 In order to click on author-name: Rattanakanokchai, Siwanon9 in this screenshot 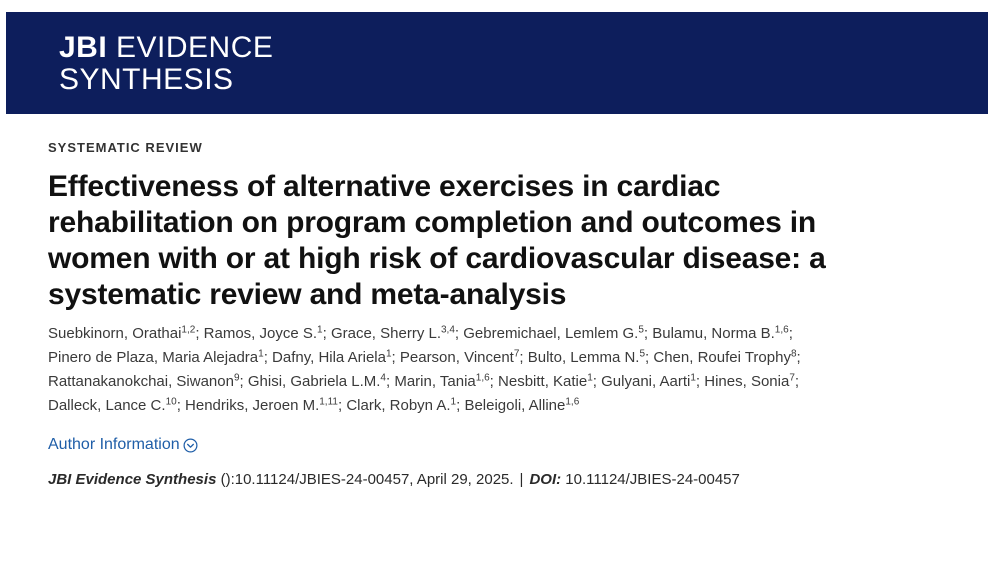, I will do `click(144, 381)`.